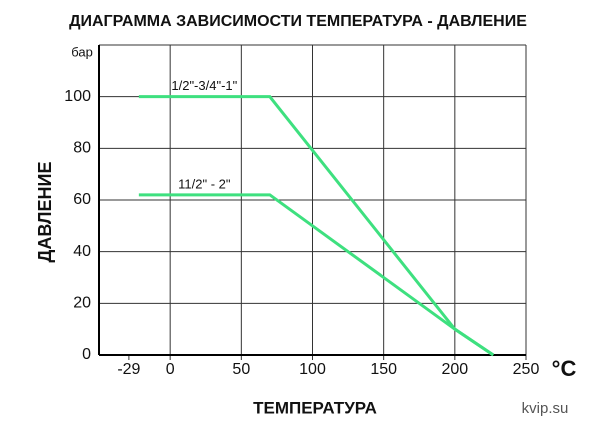  What do you see at coordinates (315, 407) in the screenshot?
I see `x-axis-label: ТЕМПЕРАТУРА` at bounding box center [315, 407].